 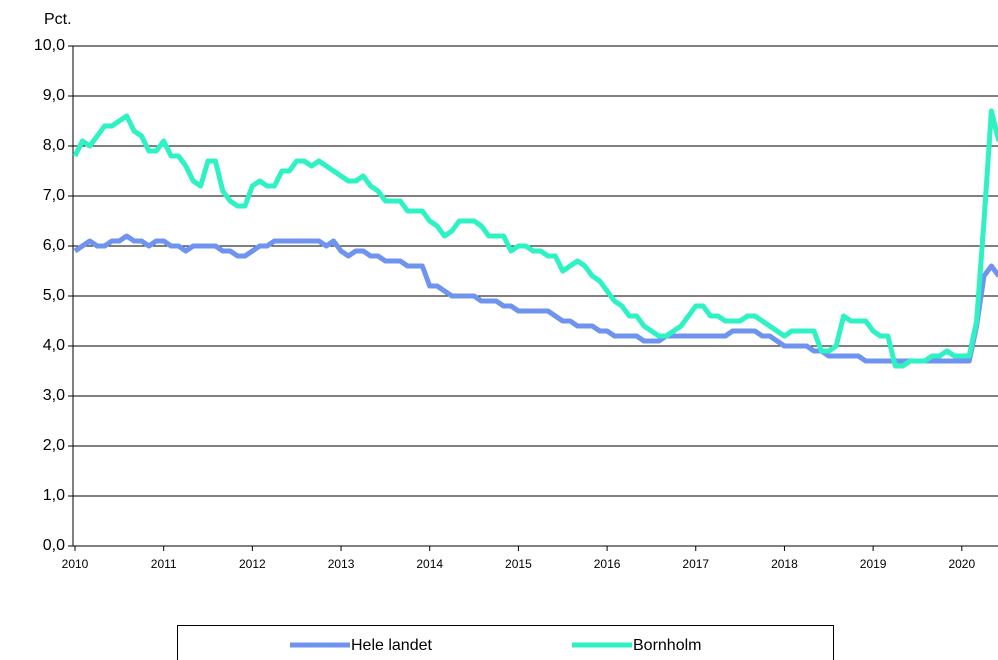 What do you see at coordinates (75, 564) in the screenshot?
I see `x-tick-label: 2010` at bounding box center [75, 564].